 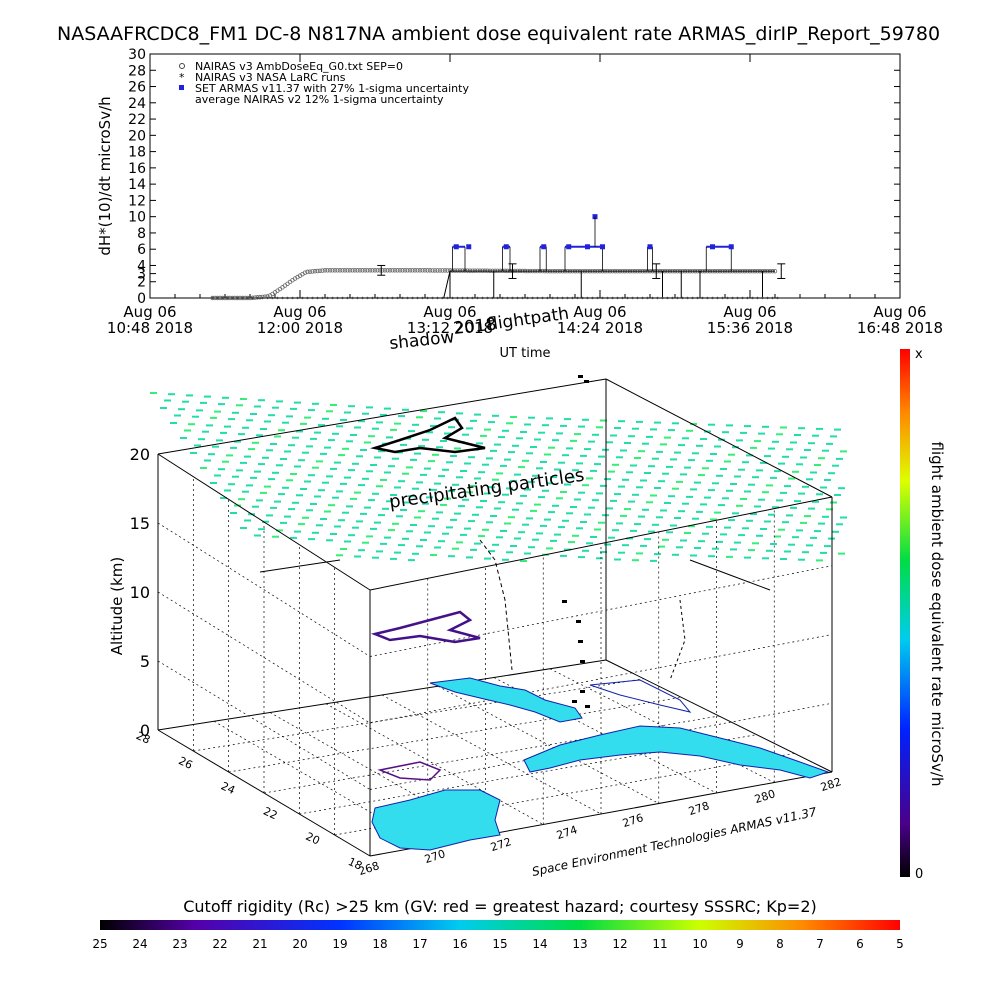 I want to click on coastline-map, so click(x=600, y=764).